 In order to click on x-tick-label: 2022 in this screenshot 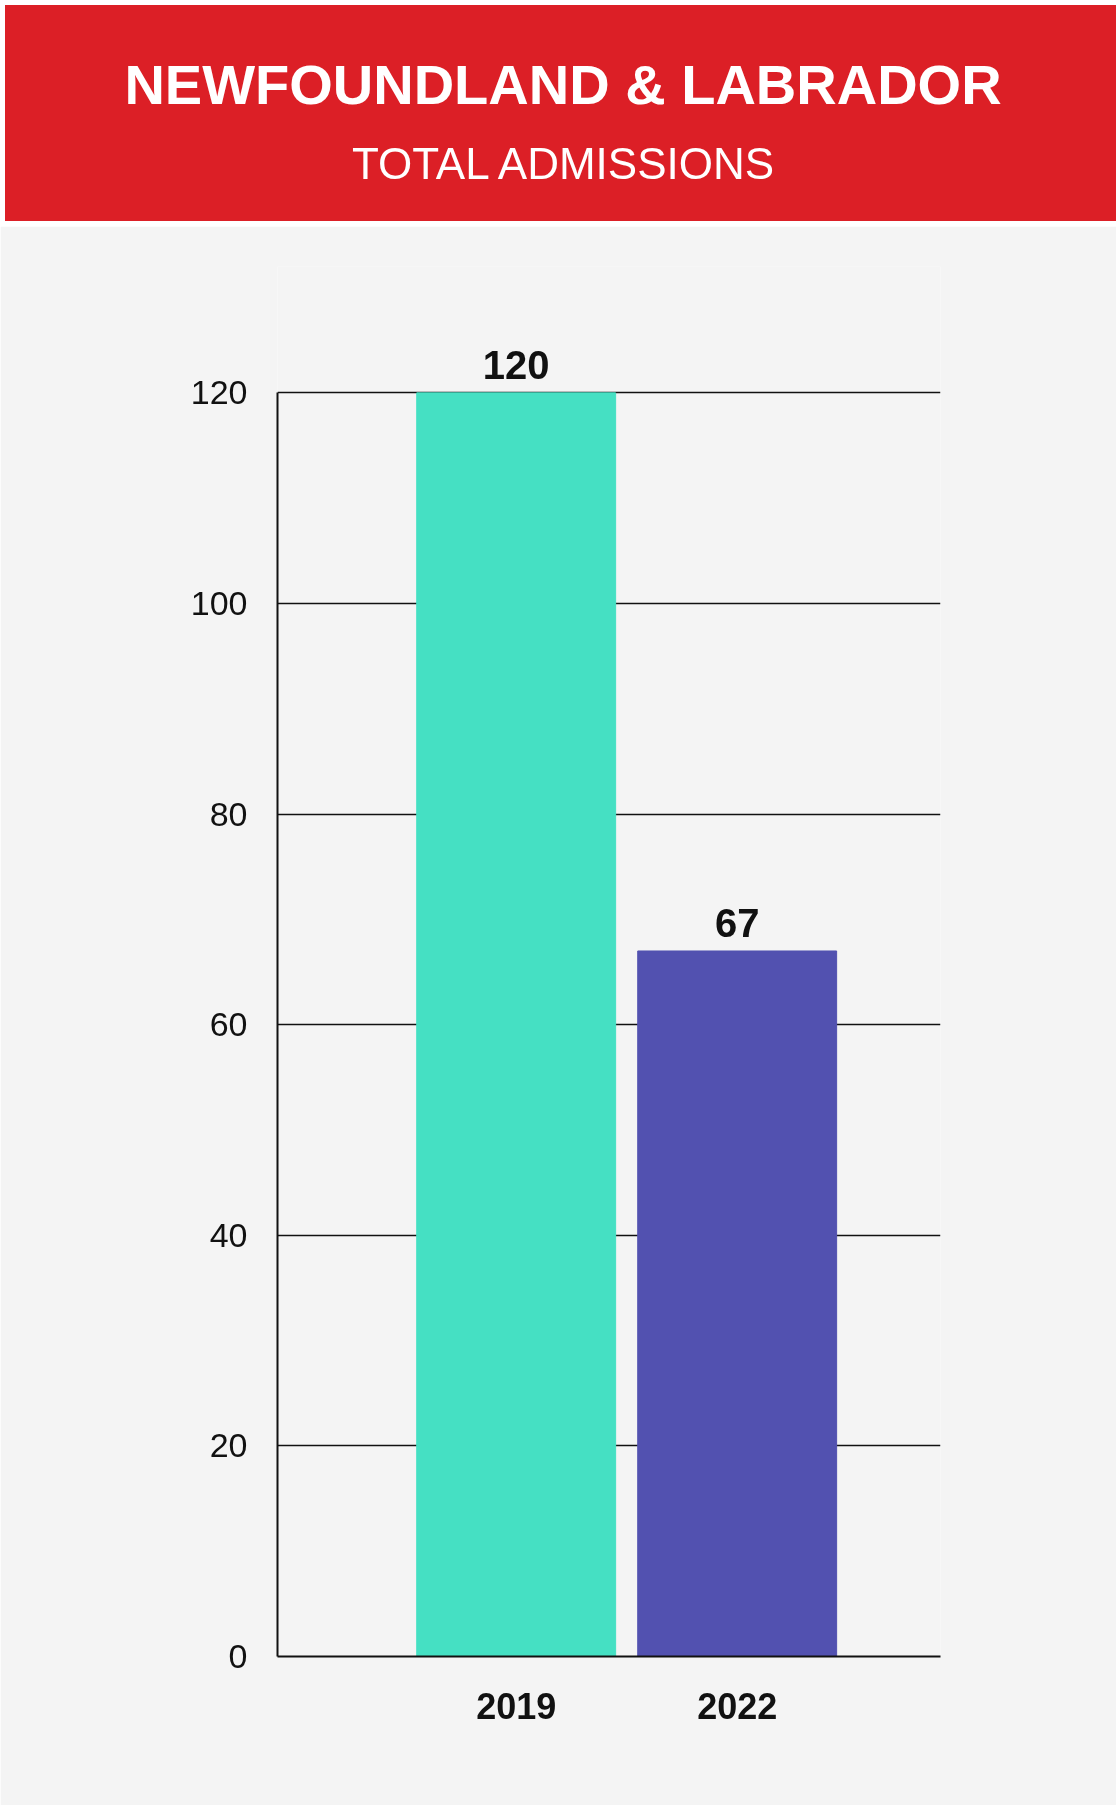, I will do `click(737, 1706)`.